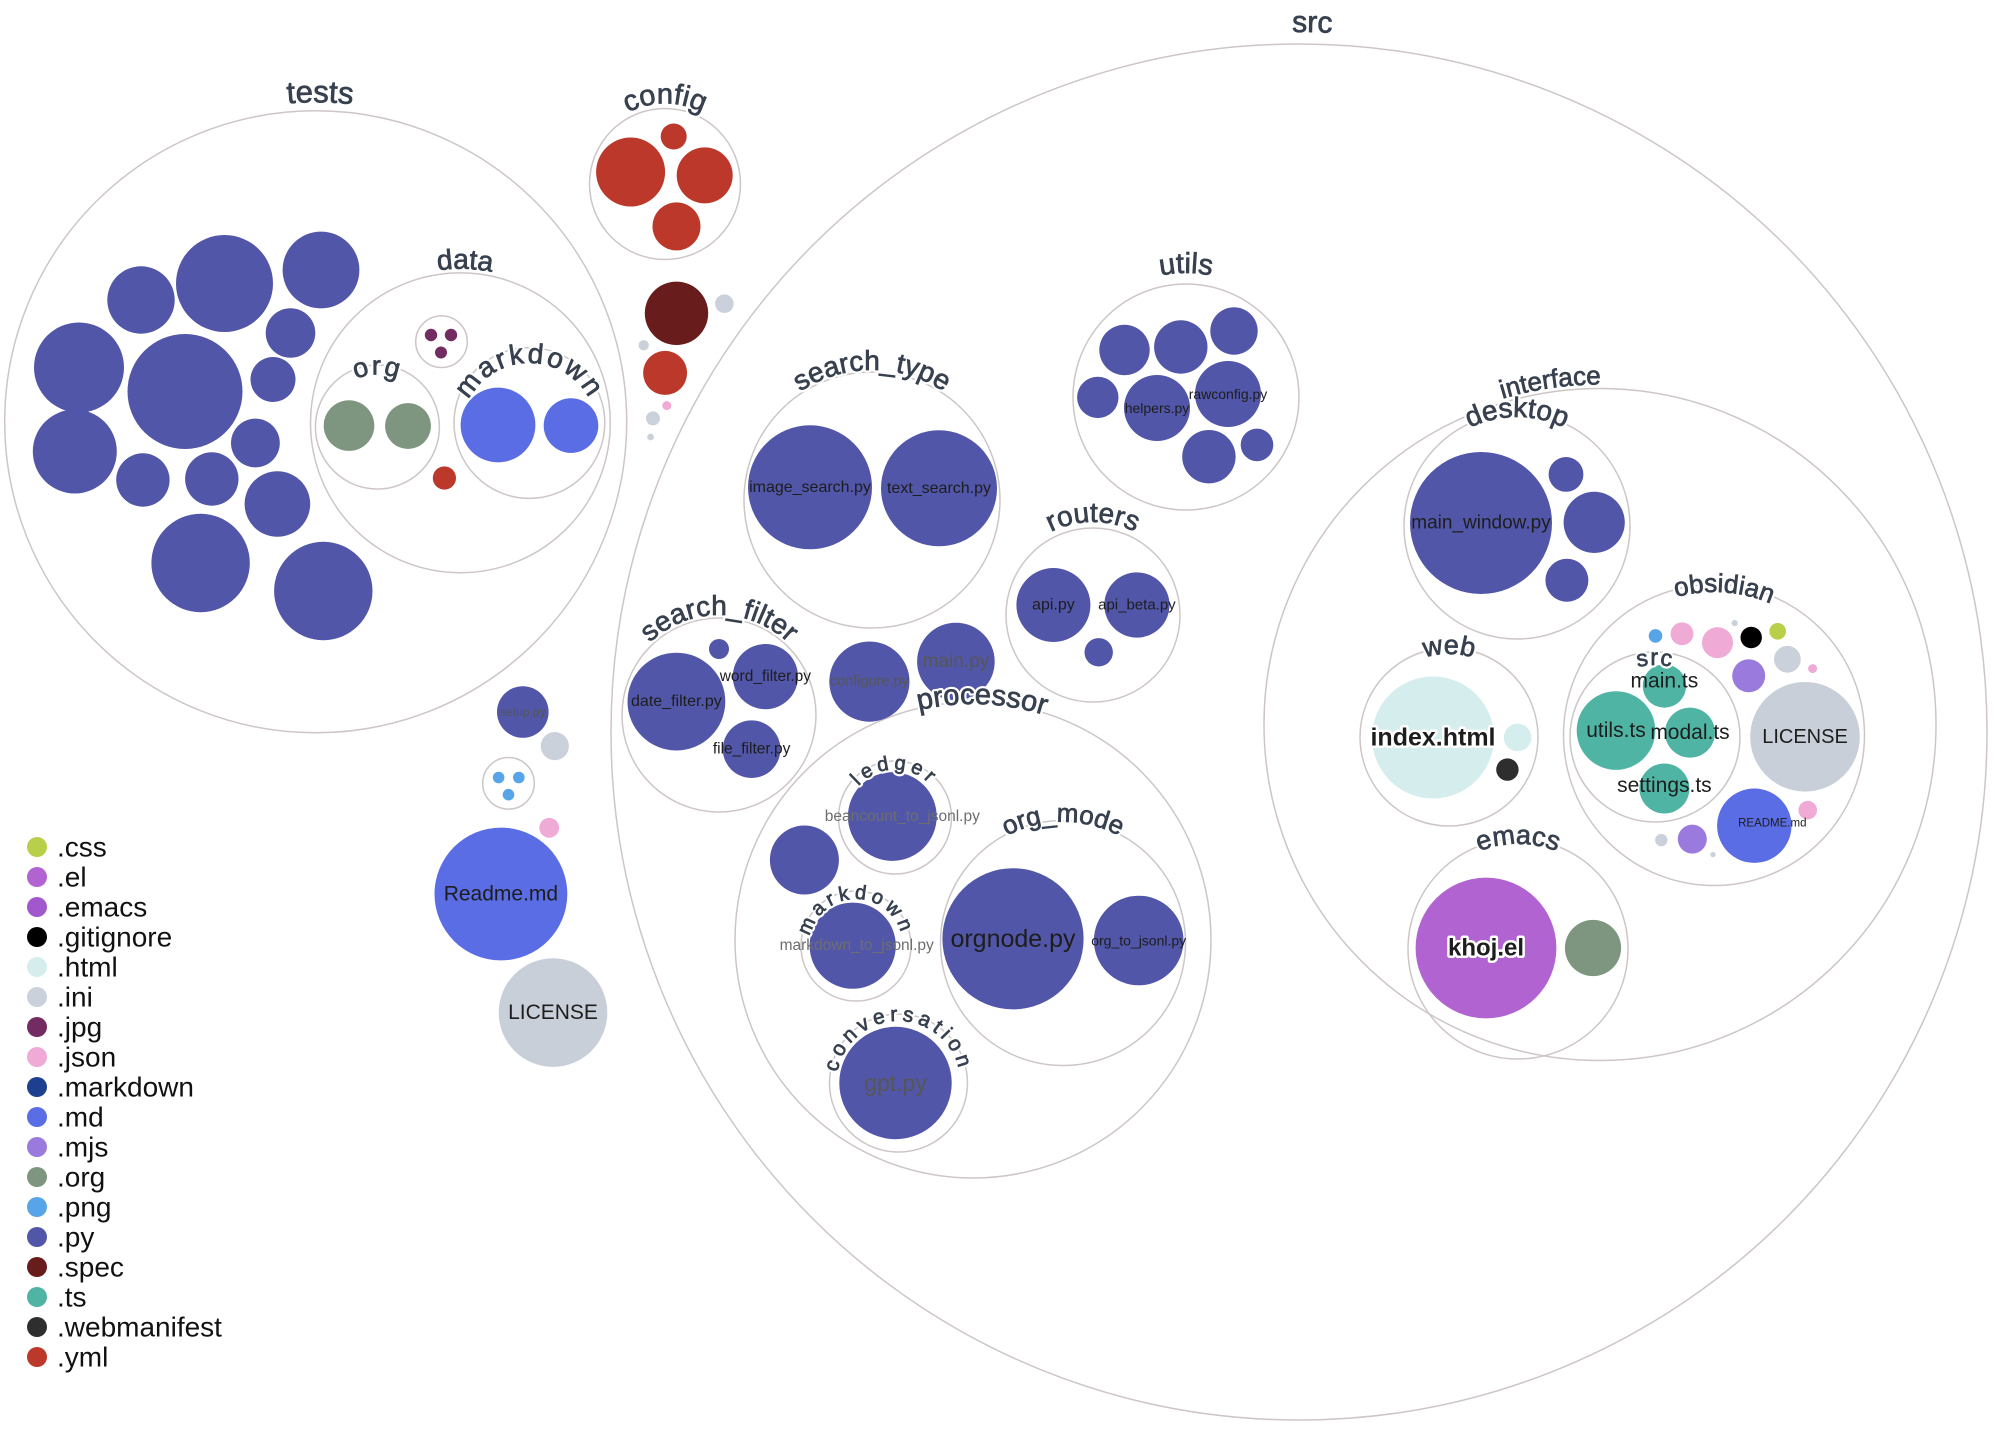 The height and width of the screenshot is (1451, 1995). What do you see at coordinates (82, 1147) in the screenshot?
I see `svg-text: .mjs` at bounding box center [82, 1147].